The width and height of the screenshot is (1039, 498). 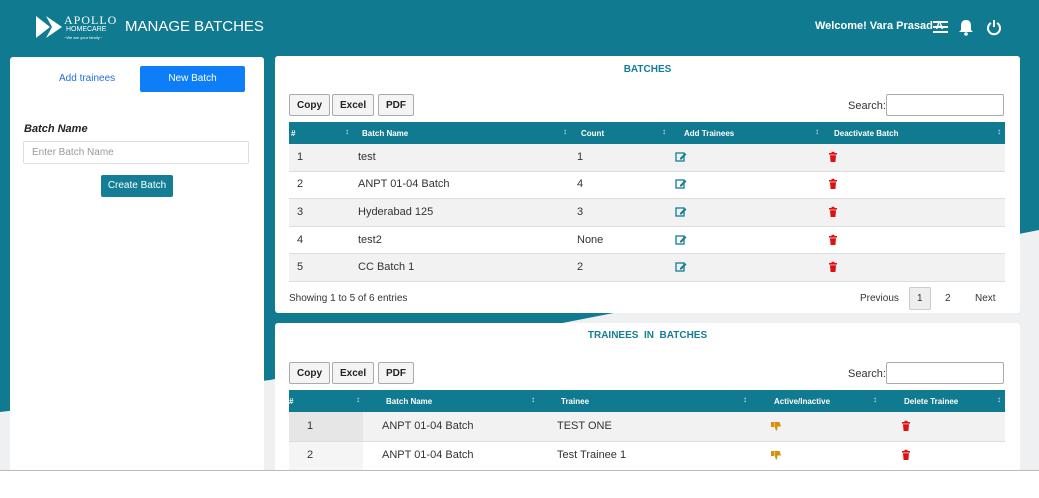 What do you see at coordinates (91, 20) in the screenshot?
I see `logo-name: APOLLO` at bounding box center [91, 20].